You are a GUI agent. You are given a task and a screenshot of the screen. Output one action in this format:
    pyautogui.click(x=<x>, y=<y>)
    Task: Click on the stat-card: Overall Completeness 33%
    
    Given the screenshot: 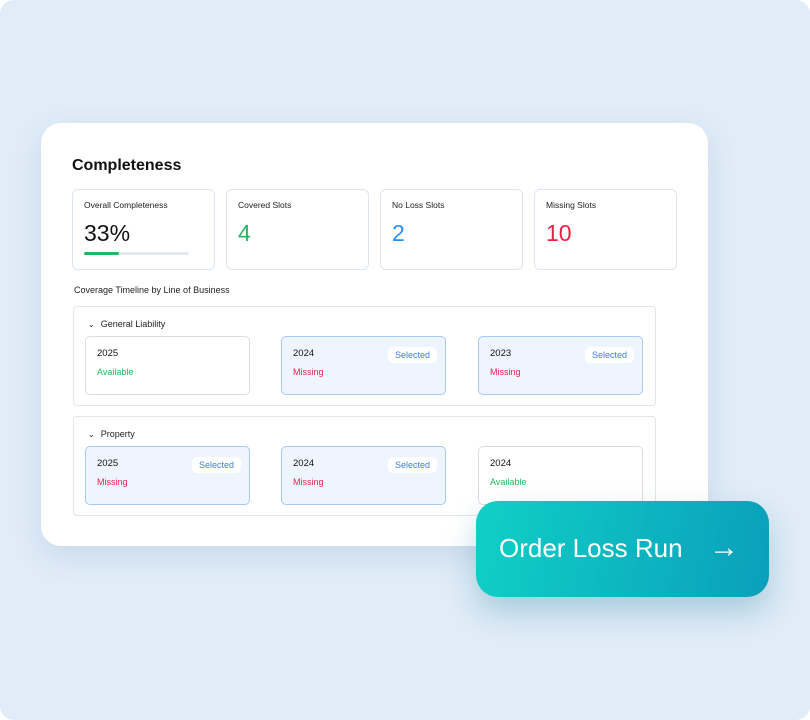 What is the action you would take?
    pyautogui.click(x=143, y=229)
    